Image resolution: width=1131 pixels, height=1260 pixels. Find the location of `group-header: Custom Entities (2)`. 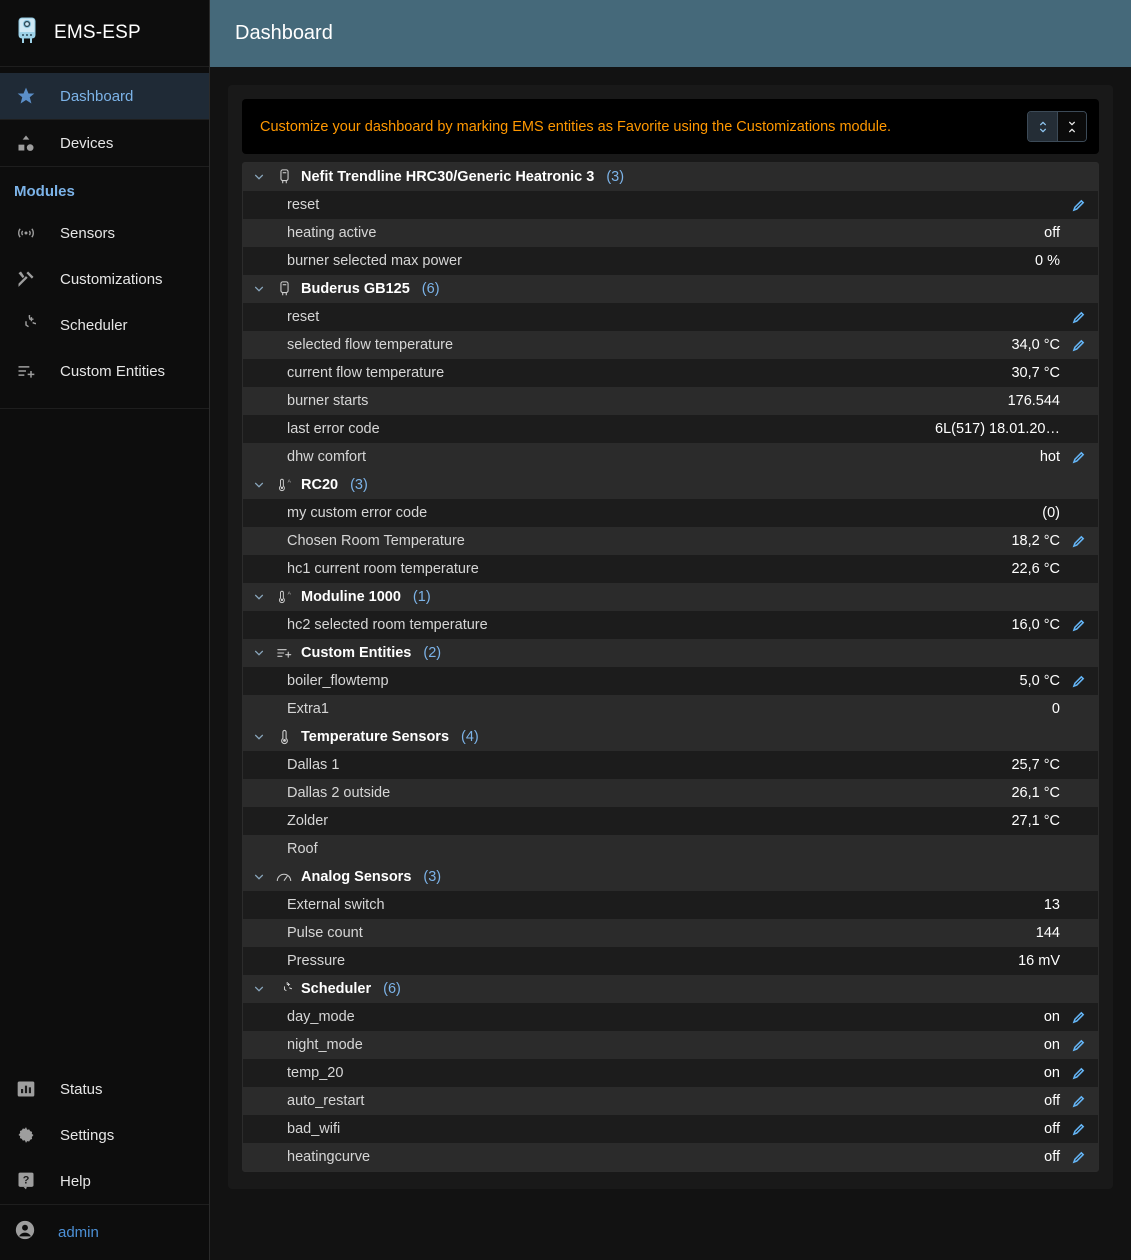

group-header: Custom Entities (2) is located at coordinates (670, 653).